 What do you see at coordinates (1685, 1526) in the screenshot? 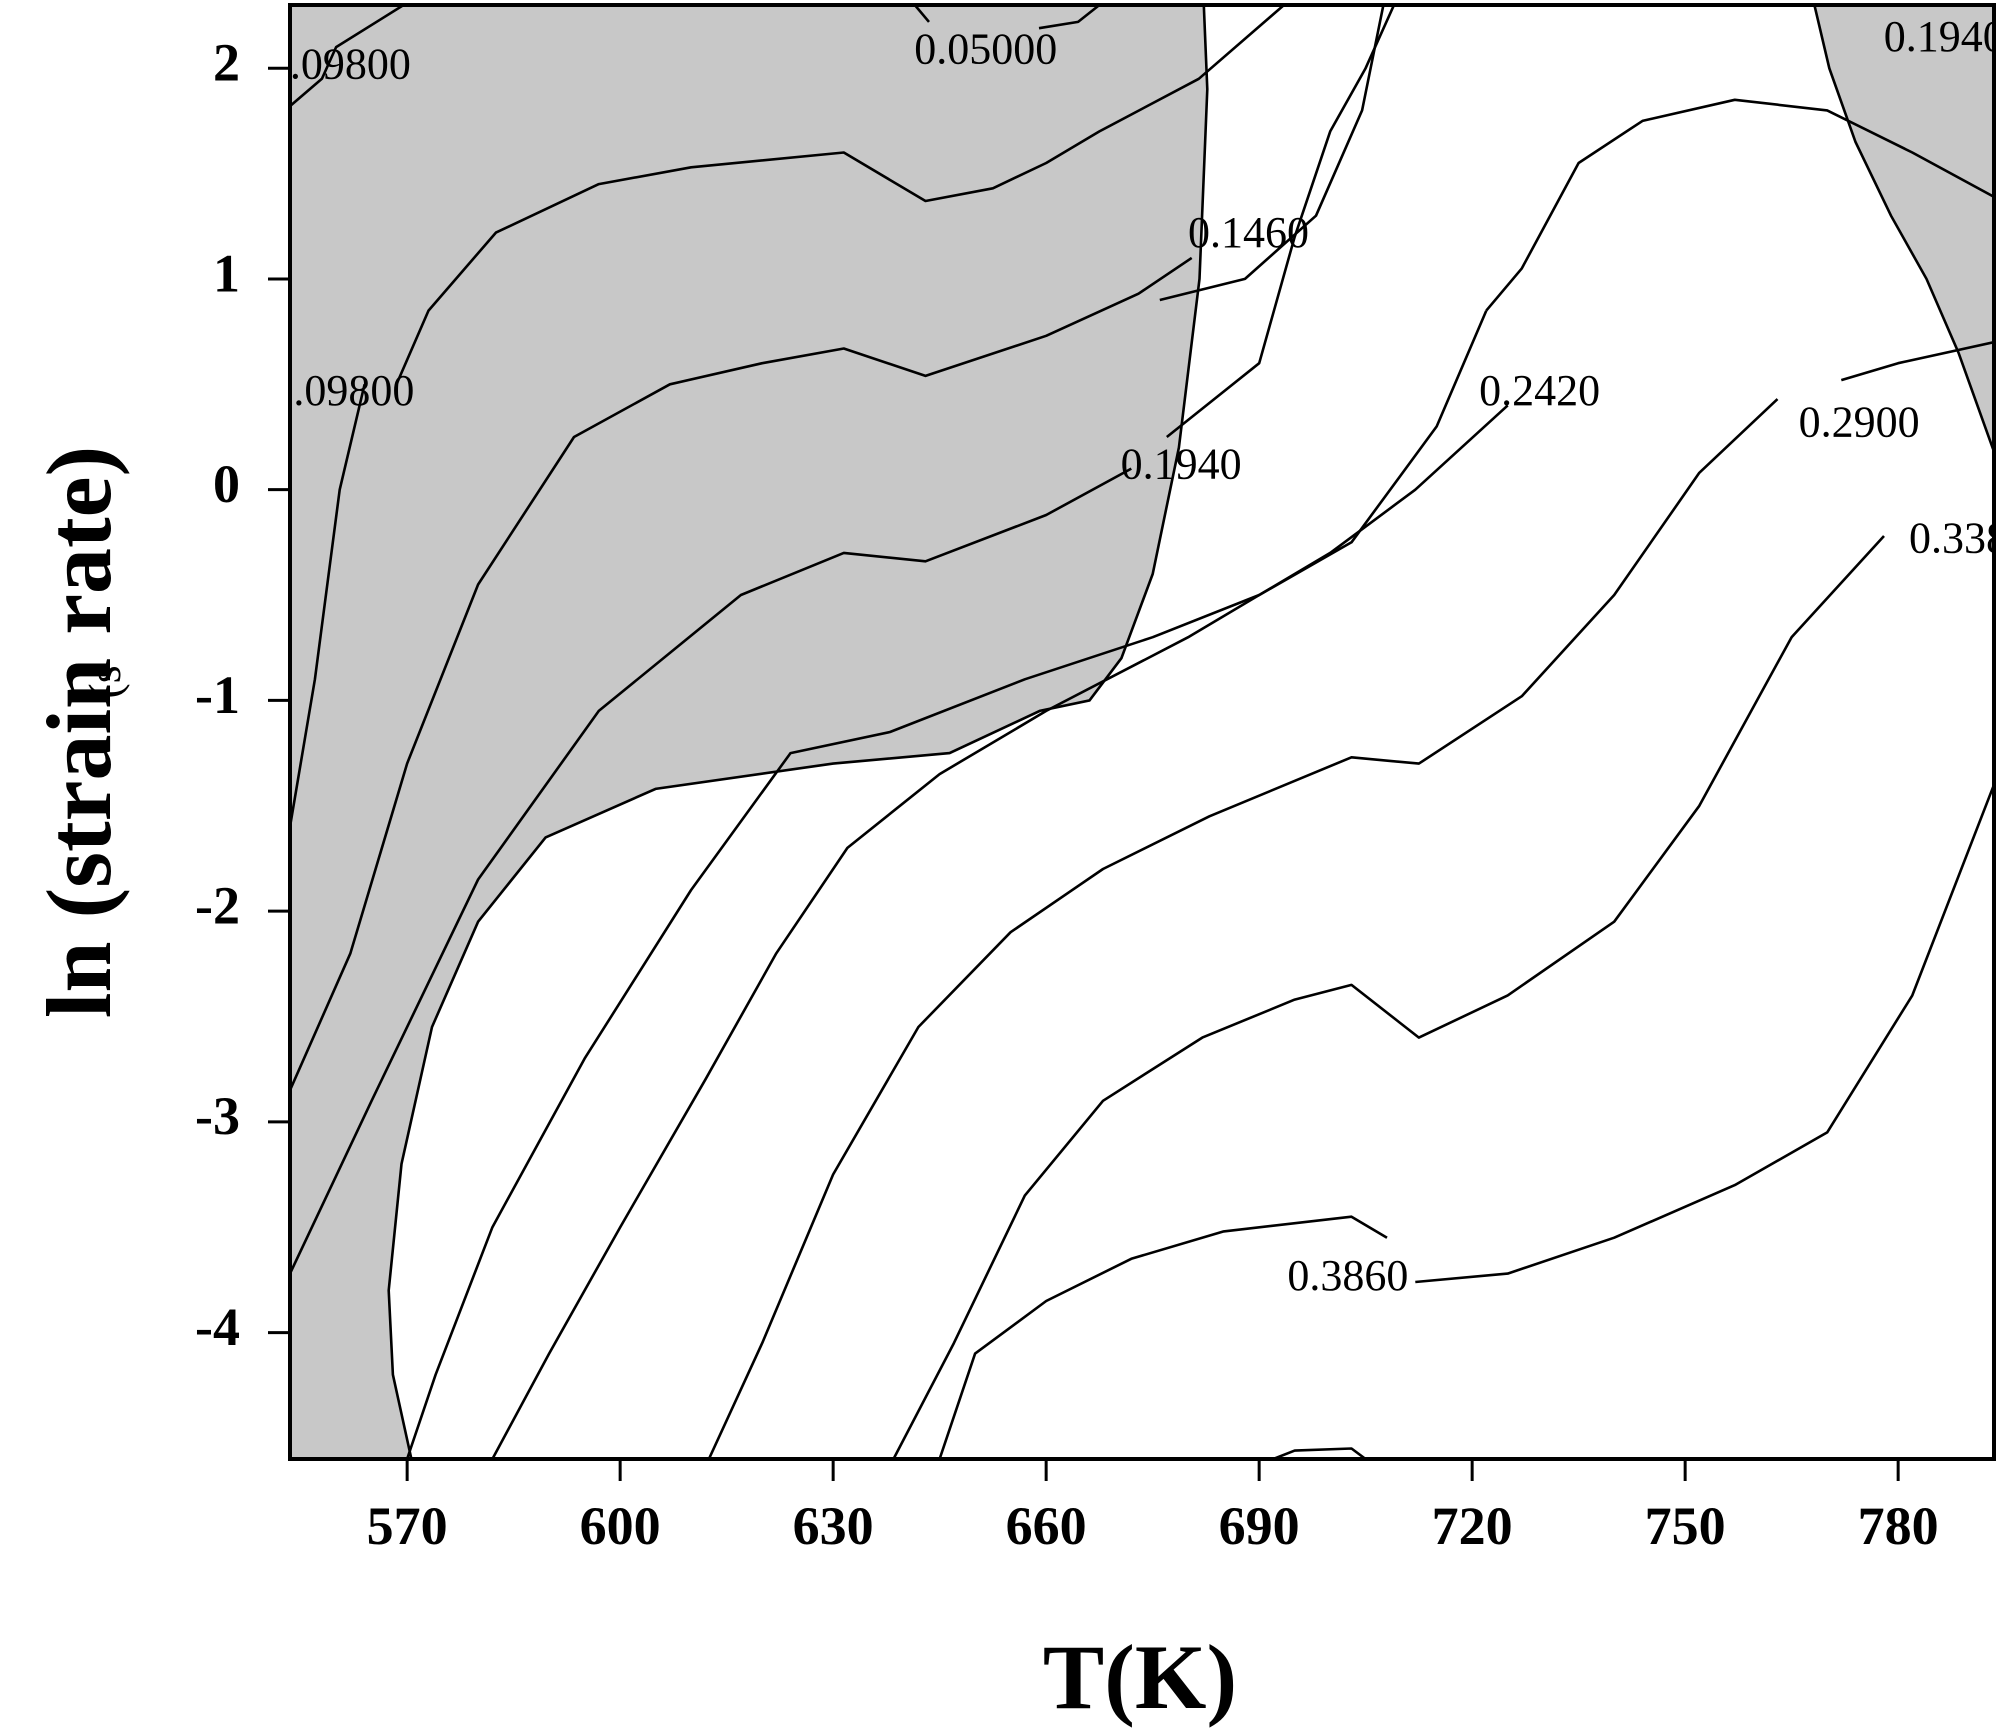
I see `x-tick-label-6: 750` at bounding box center [1685, 1526].